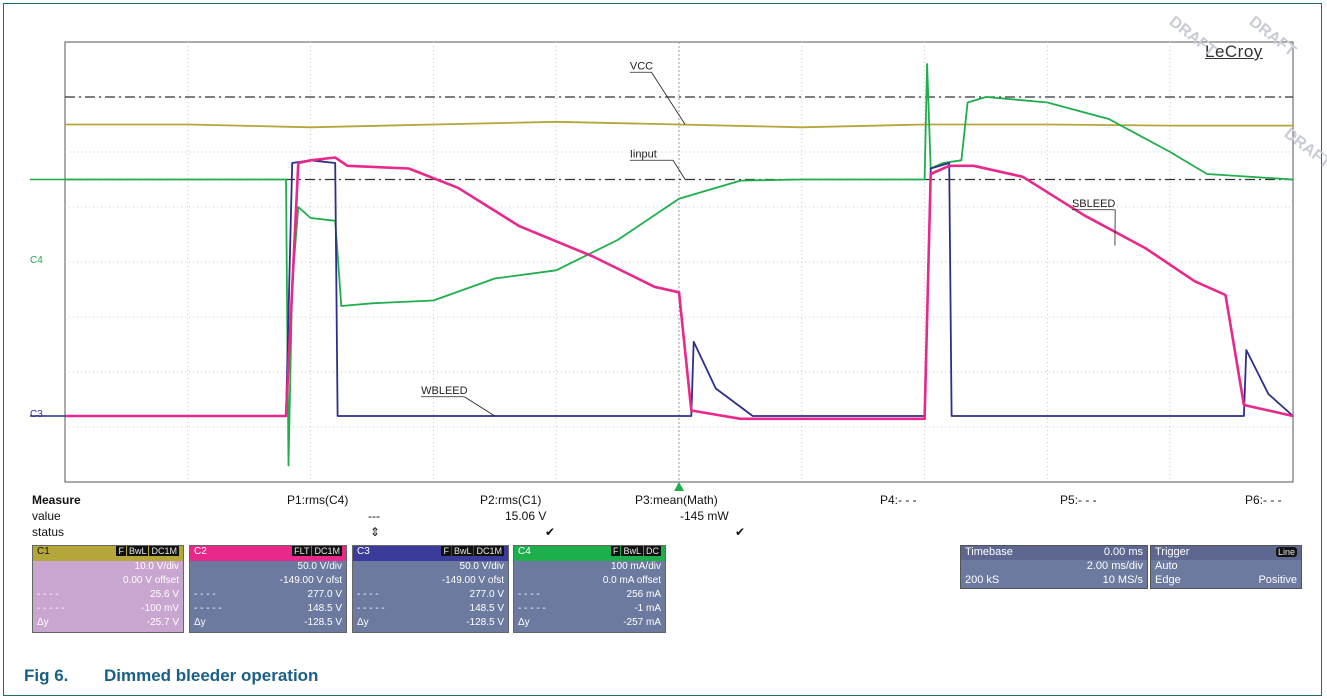 This screenshot has width=1327, height=699. Describe the element at coordinates (36, 414) in the screenshot. I see `c3-ground-marker: C3` at that location.